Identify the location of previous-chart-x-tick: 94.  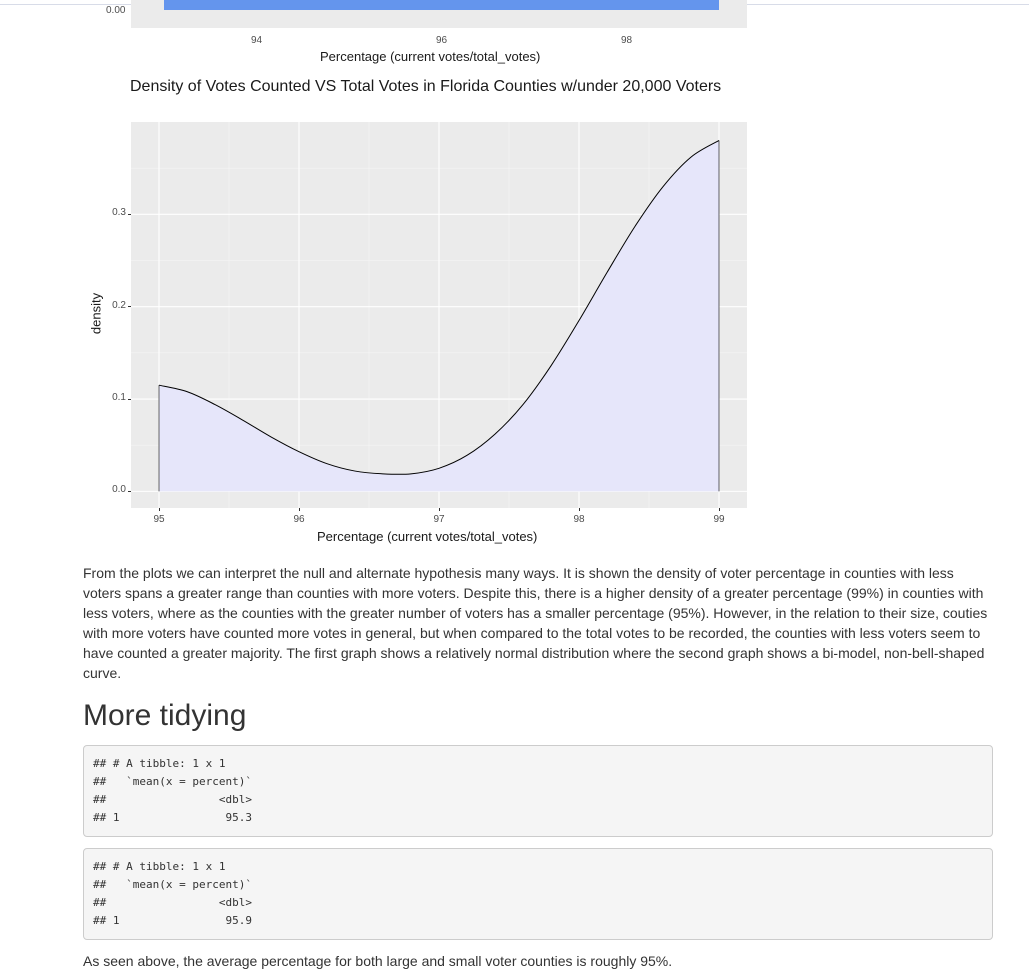
(257, 40).